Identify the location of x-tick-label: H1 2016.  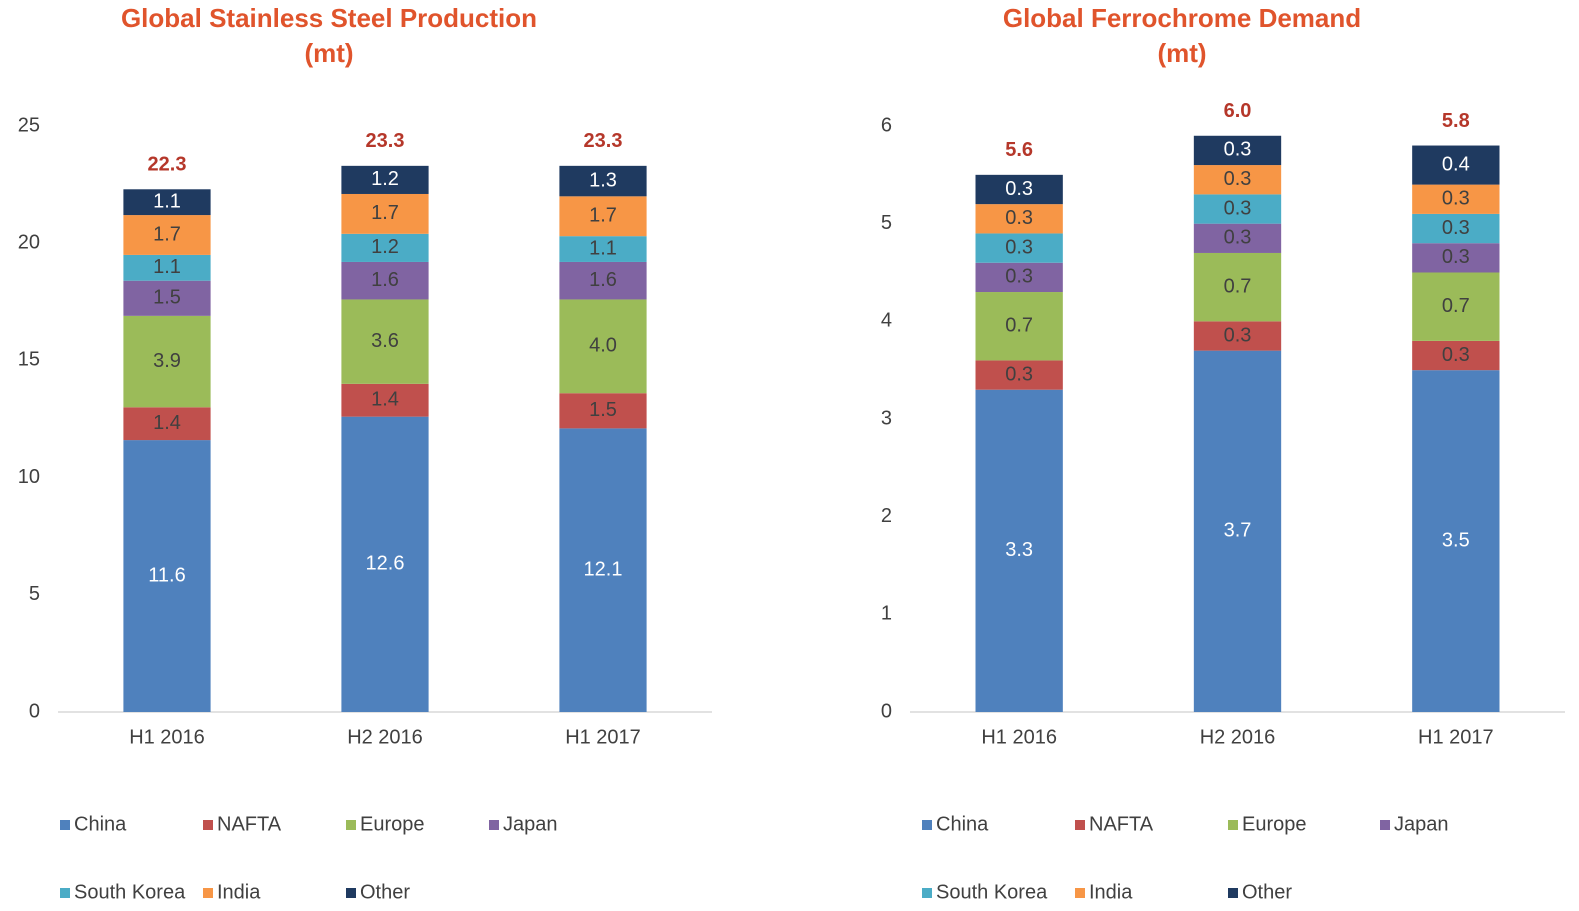
(1019, 737).